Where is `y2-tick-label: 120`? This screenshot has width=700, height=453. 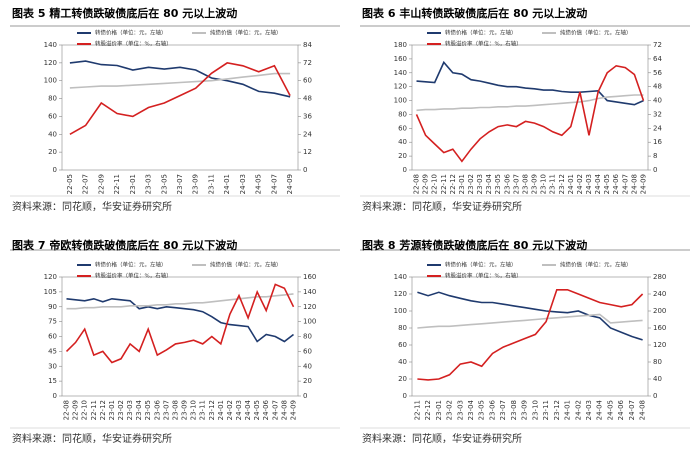 y2-tick-label: 120 is located at coordinates (309, 307).